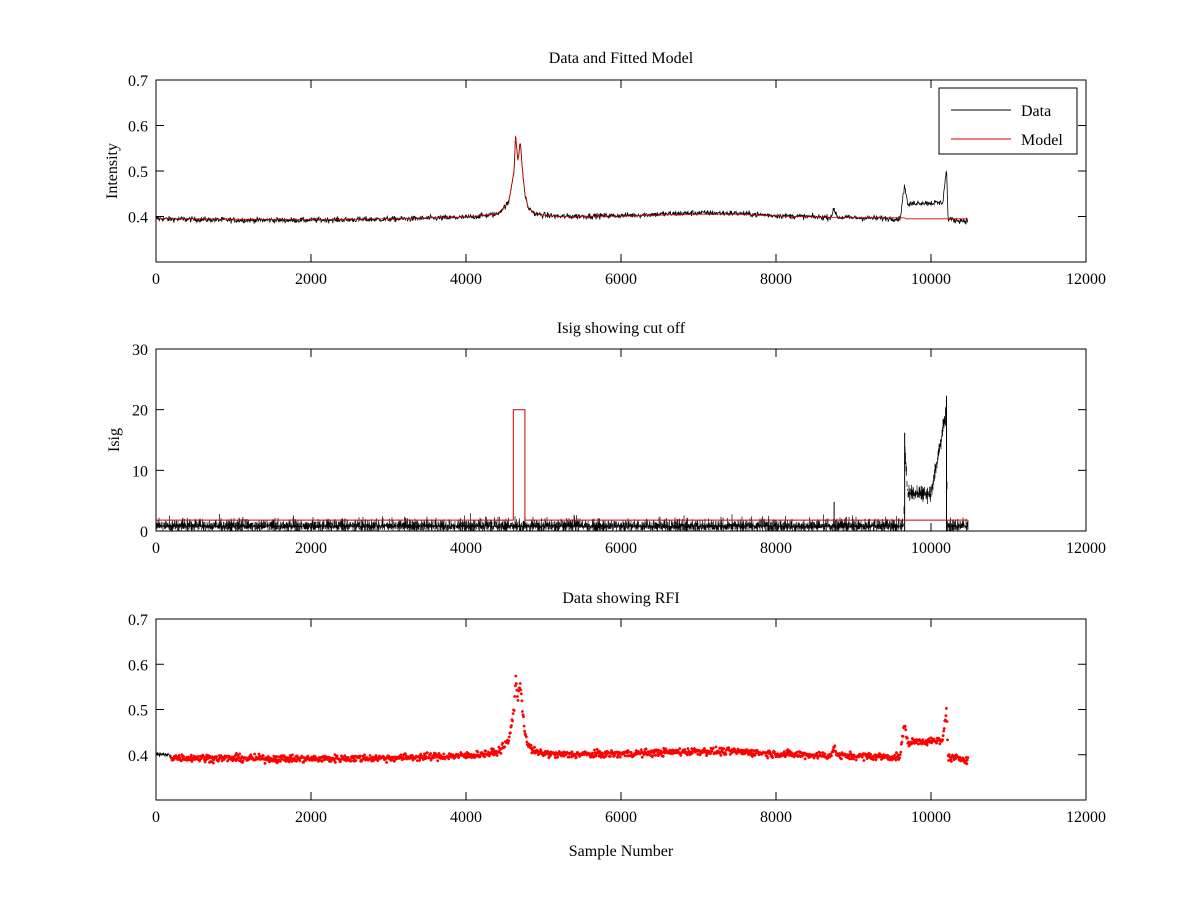 The image size is (1200, 900). Describe the element at coordinates (620, 598) in the screenshot. I see `panel-3-title: Data showing RFI` at that location.